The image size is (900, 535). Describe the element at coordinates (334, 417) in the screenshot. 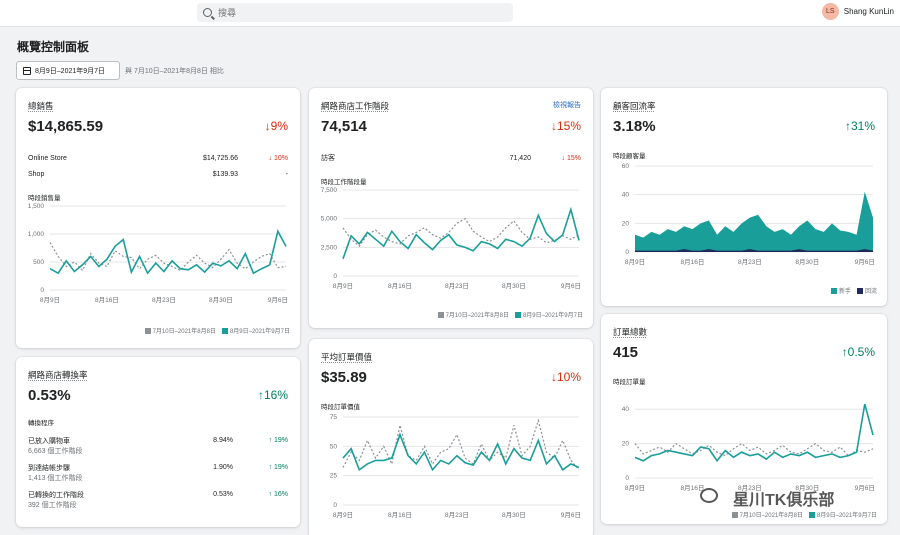

I see `y-tick-label: 75` at that location.